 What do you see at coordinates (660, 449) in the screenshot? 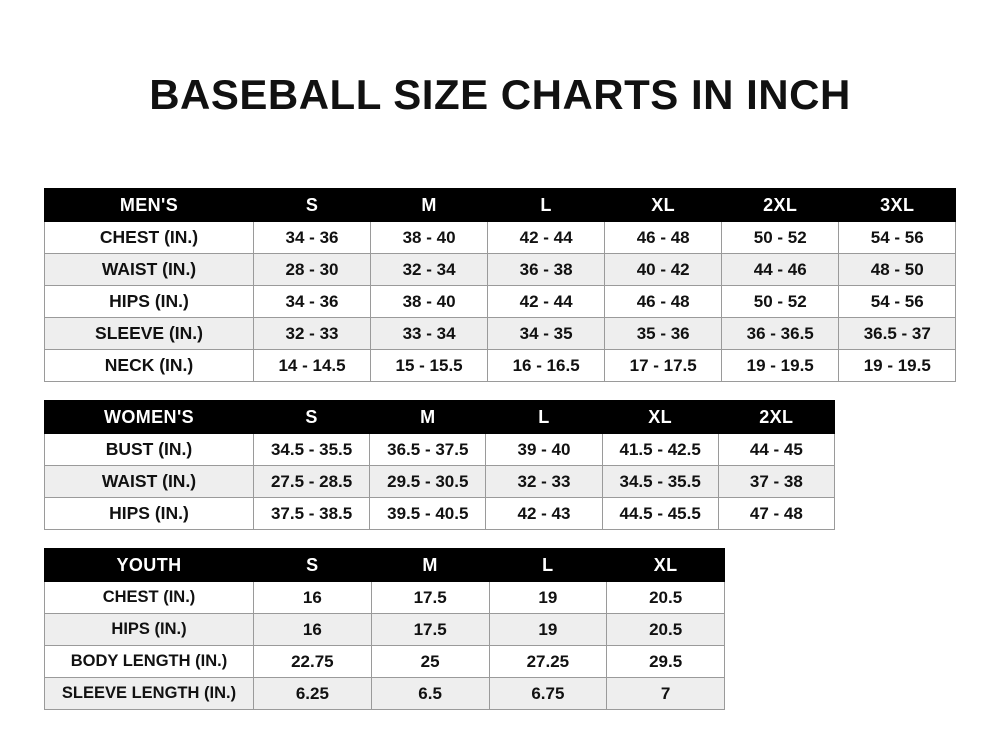
I see `measurement-cell: 41.5 - 42.5` at bounding box center [660, 449].